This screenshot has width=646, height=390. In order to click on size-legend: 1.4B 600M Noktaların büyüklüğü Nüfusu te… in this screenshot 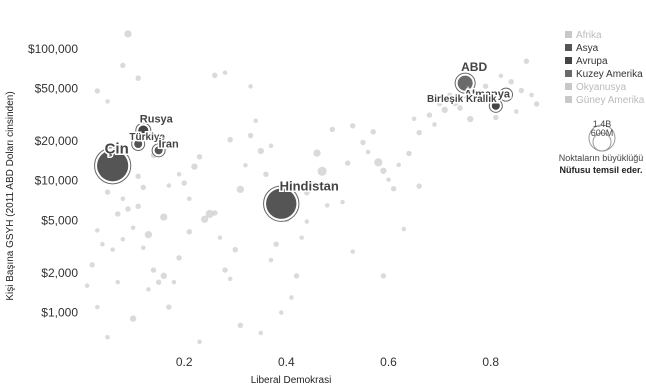, I will do `click(601, 147)`.